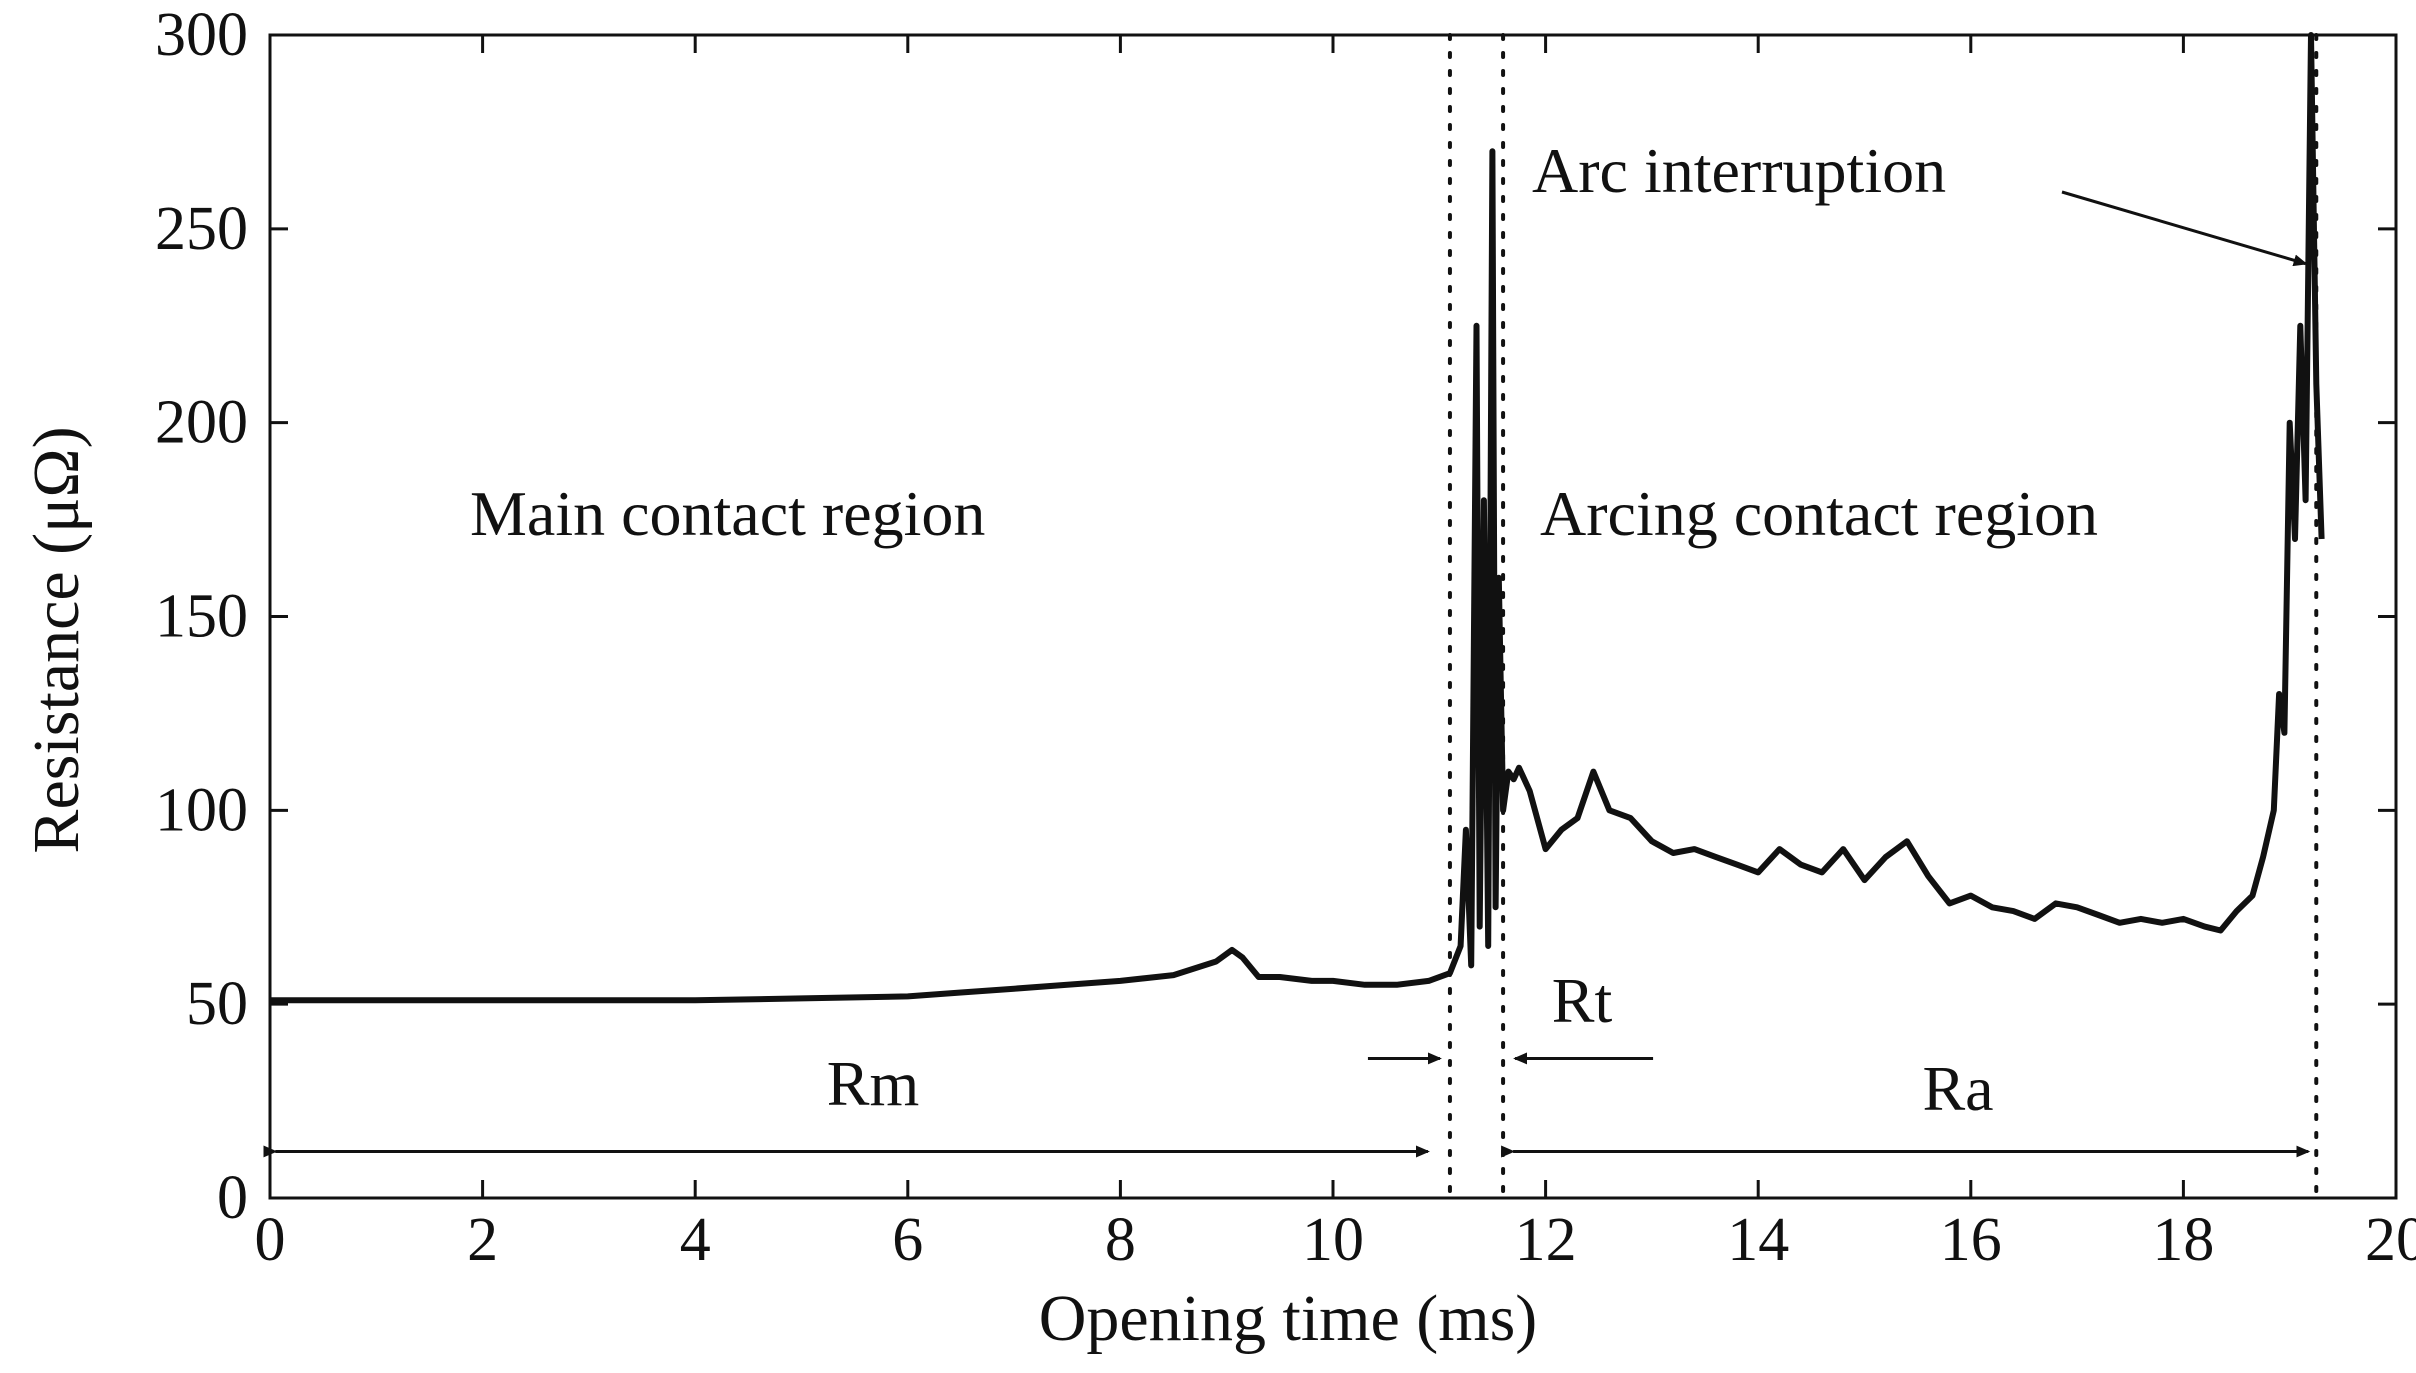 This screenshot has width=2416, height=1373. Describe the element at coordinates (907, 1240) in the screenshot. I see `x-tick-label-3: 6` at that location.